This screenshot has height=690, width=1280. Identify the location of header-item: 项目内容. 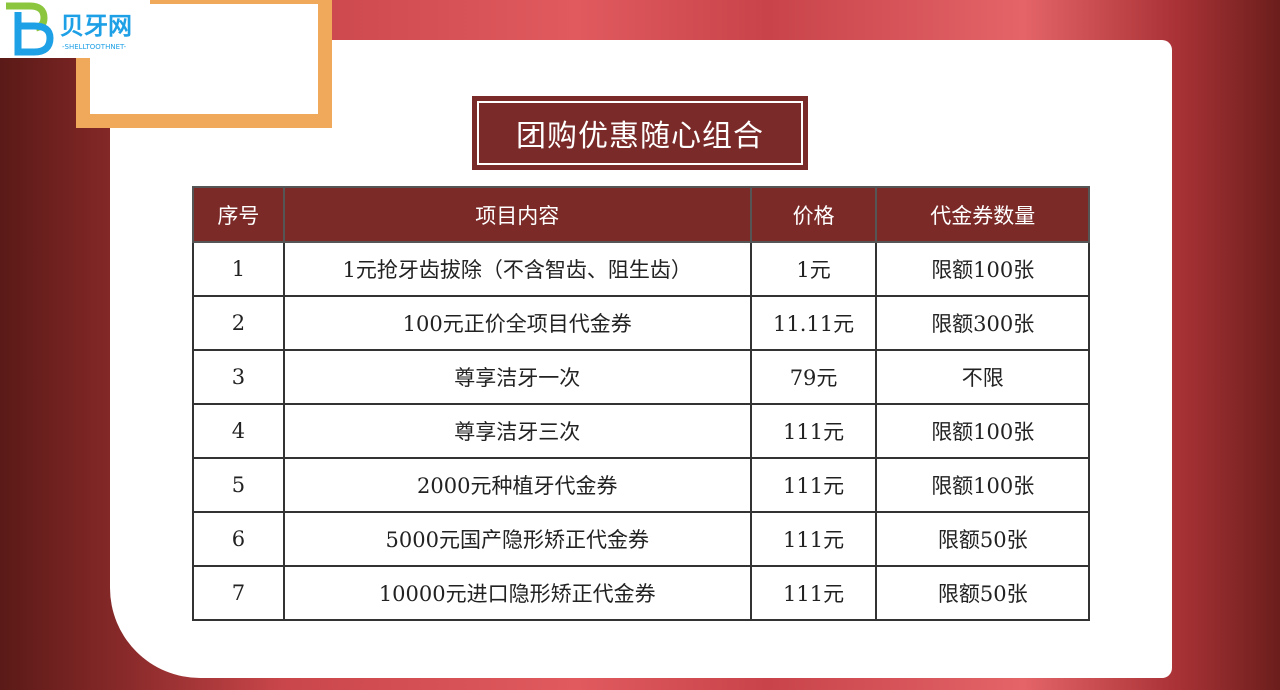
(517, 214).